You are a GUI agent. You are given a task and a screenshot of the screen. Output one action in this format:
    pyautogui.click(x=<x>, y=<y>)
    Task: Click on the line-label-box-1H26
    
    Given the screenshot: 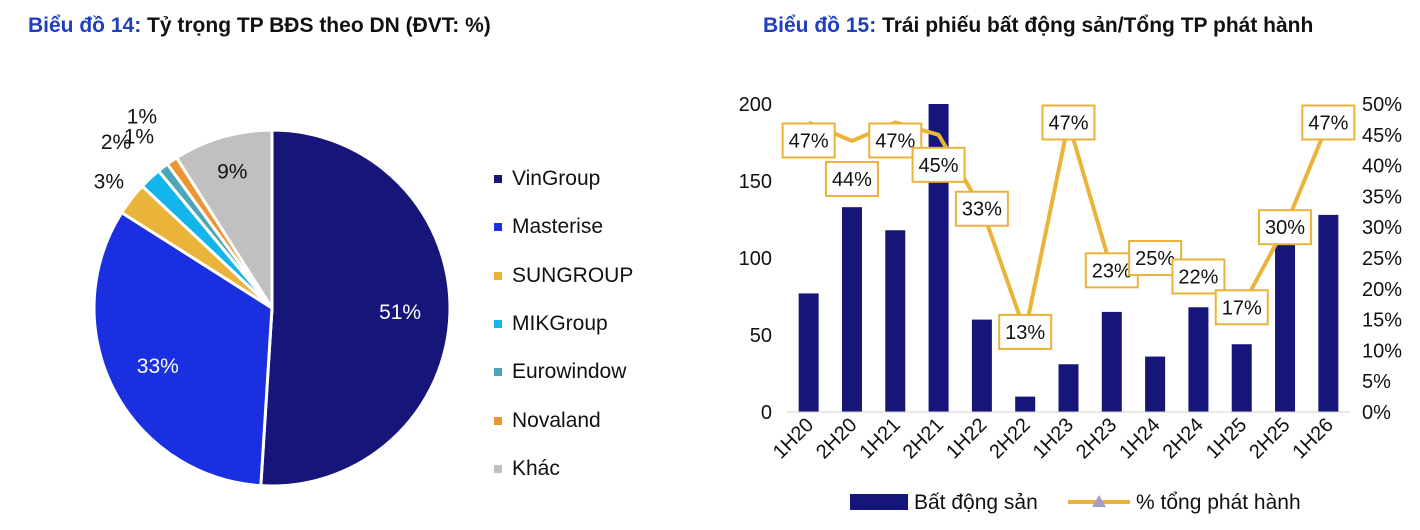 What is the action you would take?
    pyautogui.click(x=1328, y=122)
    